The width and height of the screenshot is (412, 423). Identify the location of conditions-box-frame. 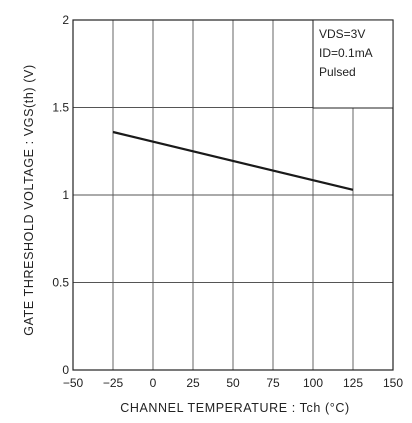
(353, 64).